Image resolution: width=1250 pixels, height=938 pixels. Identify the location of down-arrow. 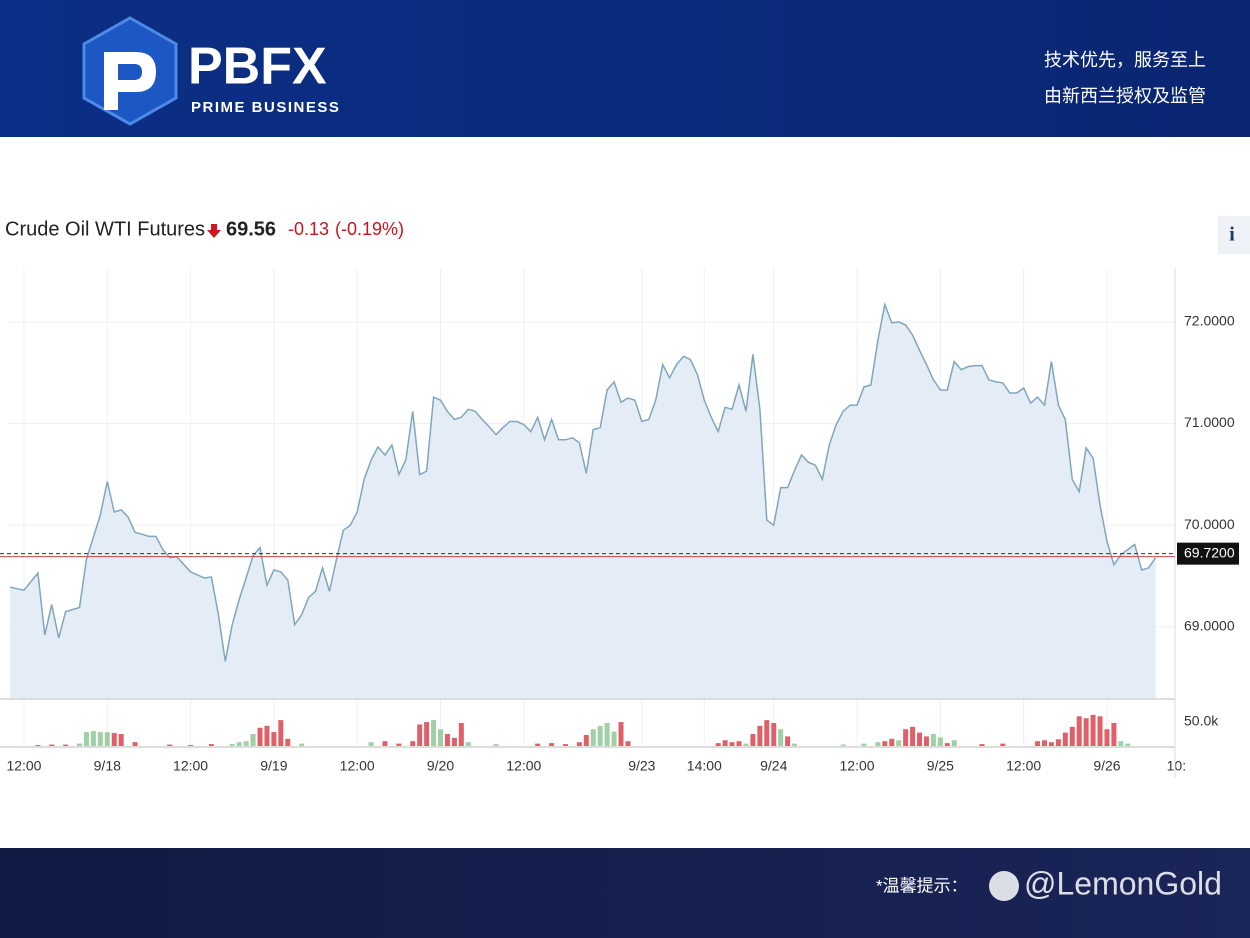
(214, 231).